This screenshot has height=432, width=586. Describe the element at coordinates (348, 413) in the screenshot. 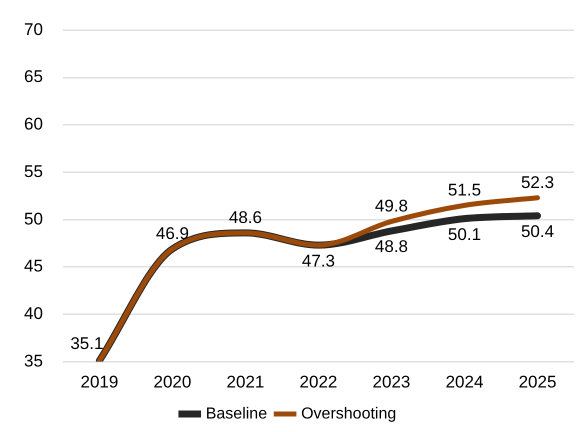

I see `legend-label: Overshooting` at that location.